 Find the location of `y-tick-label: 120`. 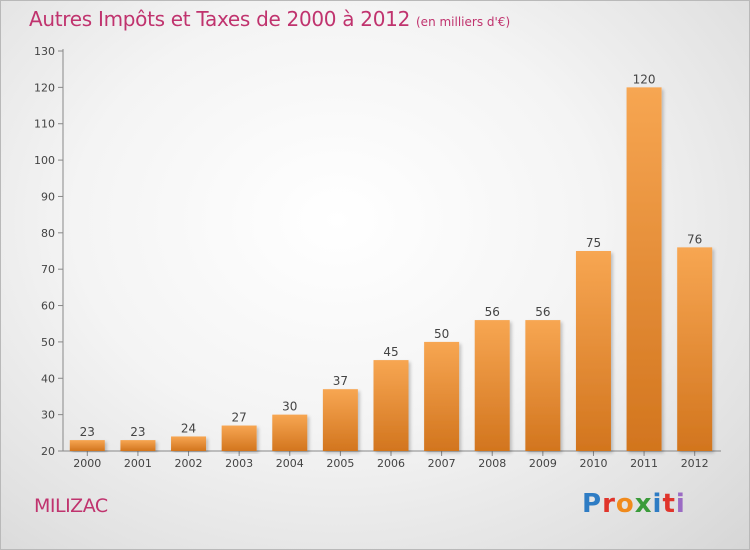

y-tick-label: 120 is located at coordinates (44, 87).